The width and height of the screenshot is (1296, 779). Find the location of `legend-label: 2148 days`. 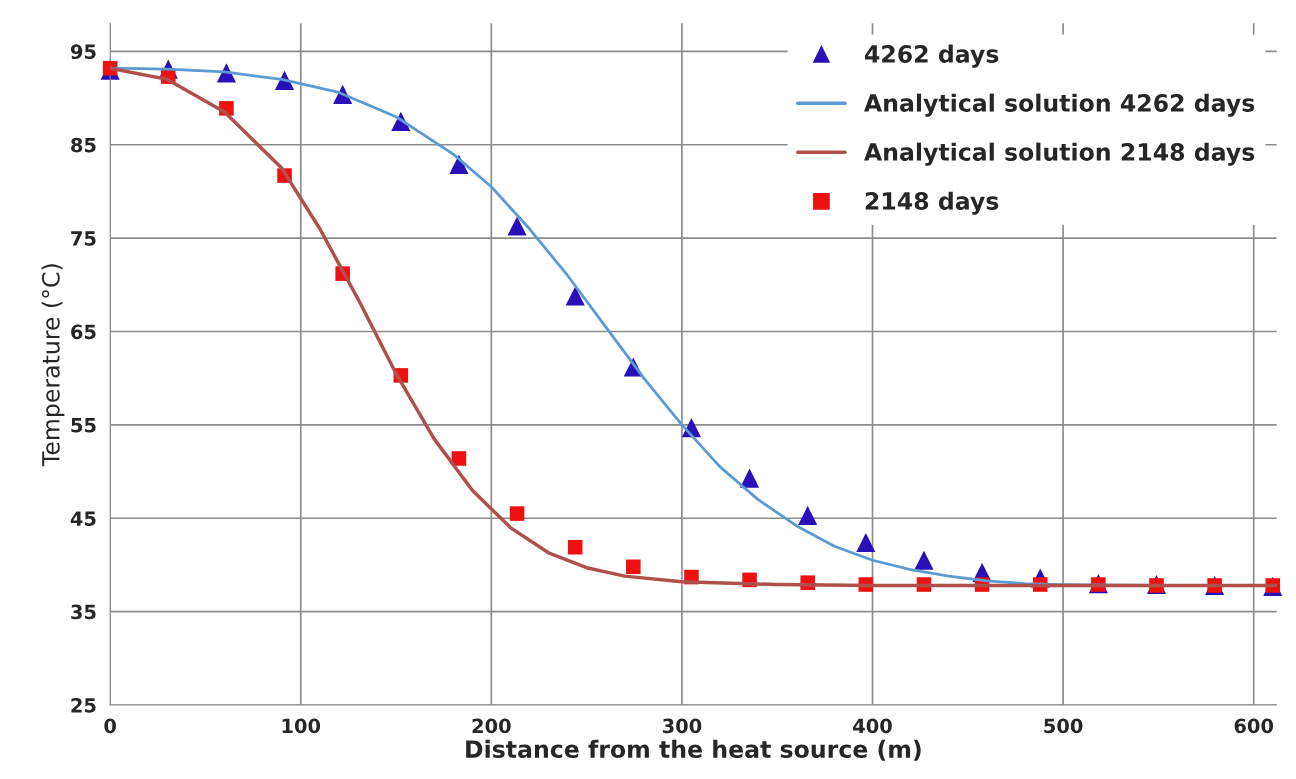

legend-label: 2148 days is located at coordinates (932, 203).